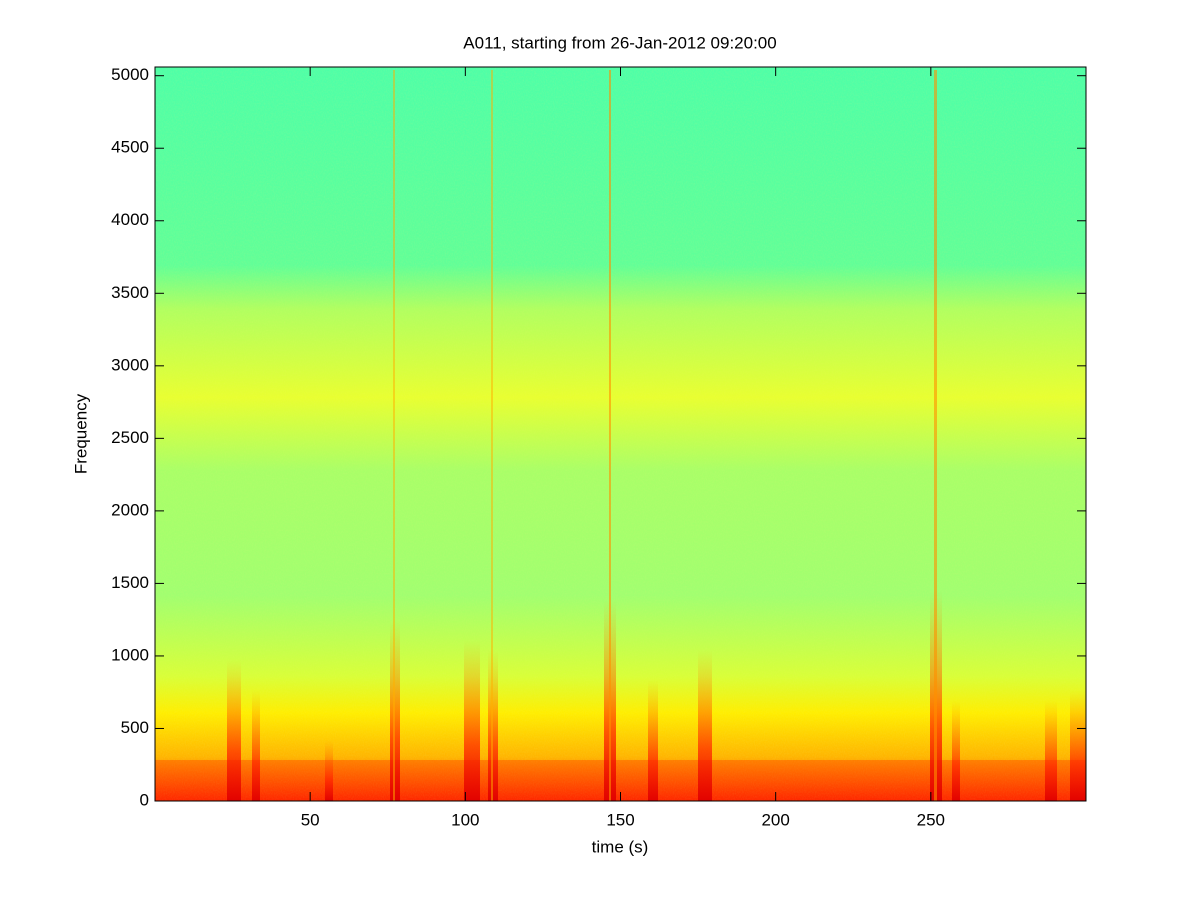 Image resolution: width=1200 pixels, height=905 pixels. Describe the element at coordinates (80, 433) in the screenshot. I see `y-axis-label: Frequency` at that location.